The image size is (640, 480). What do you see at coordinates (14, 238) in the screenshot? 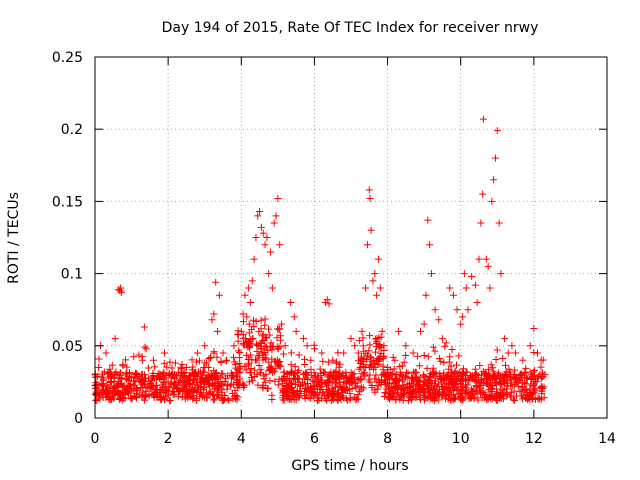
I see `y-axis-label: ROTI / TECUs` at bounding box center [14, 238].